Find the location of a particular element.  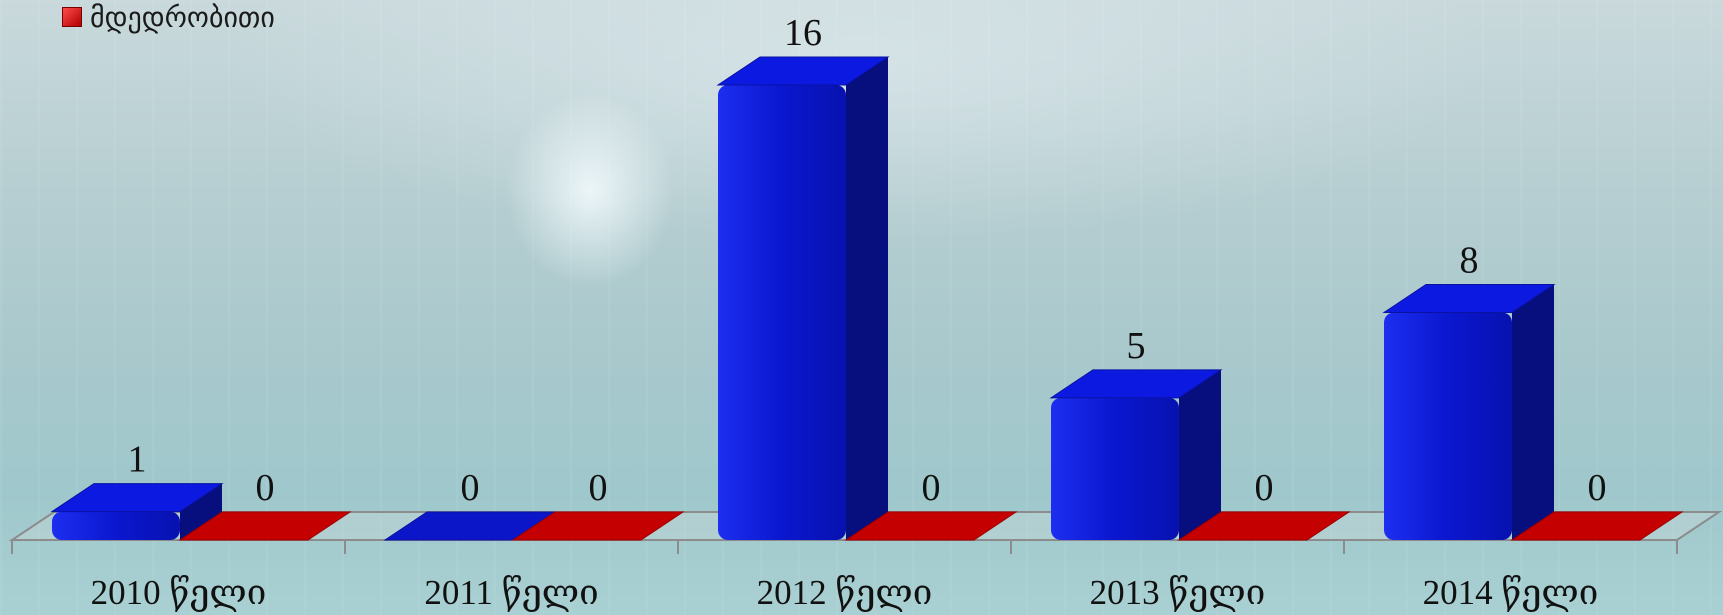

legend: მდედრობითი is located at coordinates (168, 17).